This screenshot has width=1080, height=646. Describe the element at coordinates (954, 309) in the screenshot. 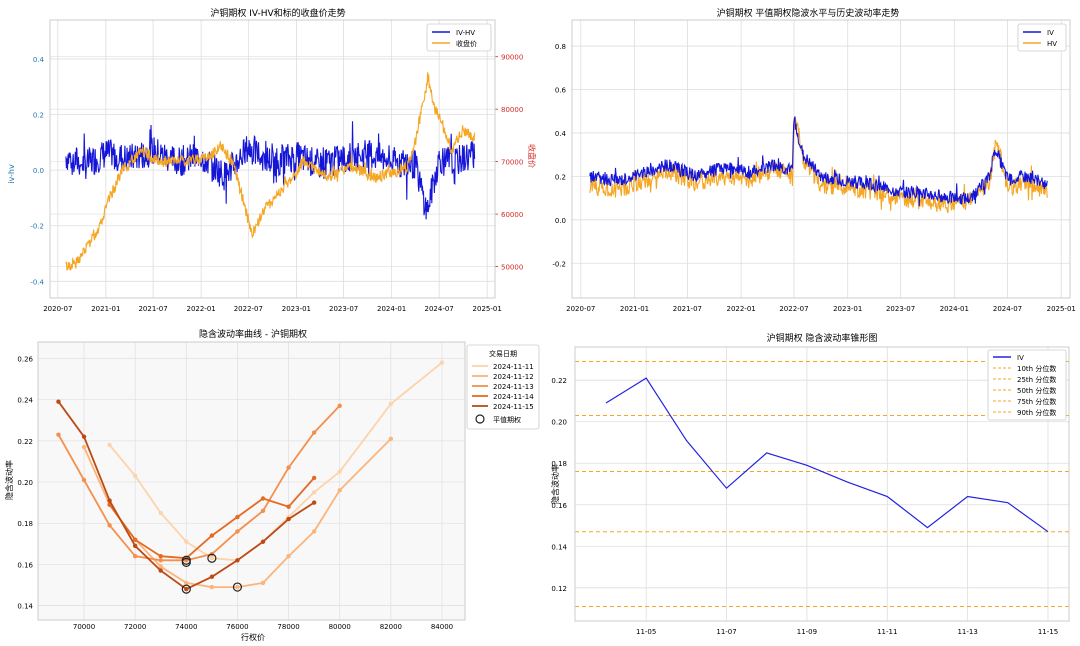

I see `p2-xtick-label: 2024-01` at that location.